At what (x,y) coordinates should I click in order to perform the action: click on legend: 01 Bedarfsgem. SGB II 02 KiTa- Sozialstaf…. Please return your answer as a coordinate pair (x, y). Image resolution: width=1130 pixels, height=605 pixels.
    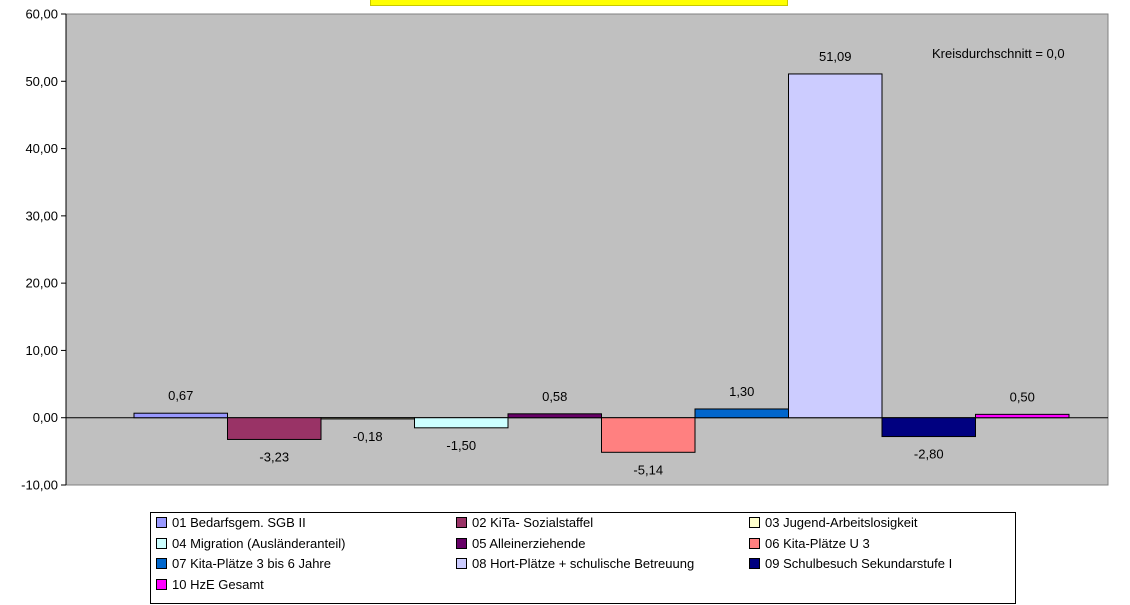
    Looking at the image, I should click on (583, 558).